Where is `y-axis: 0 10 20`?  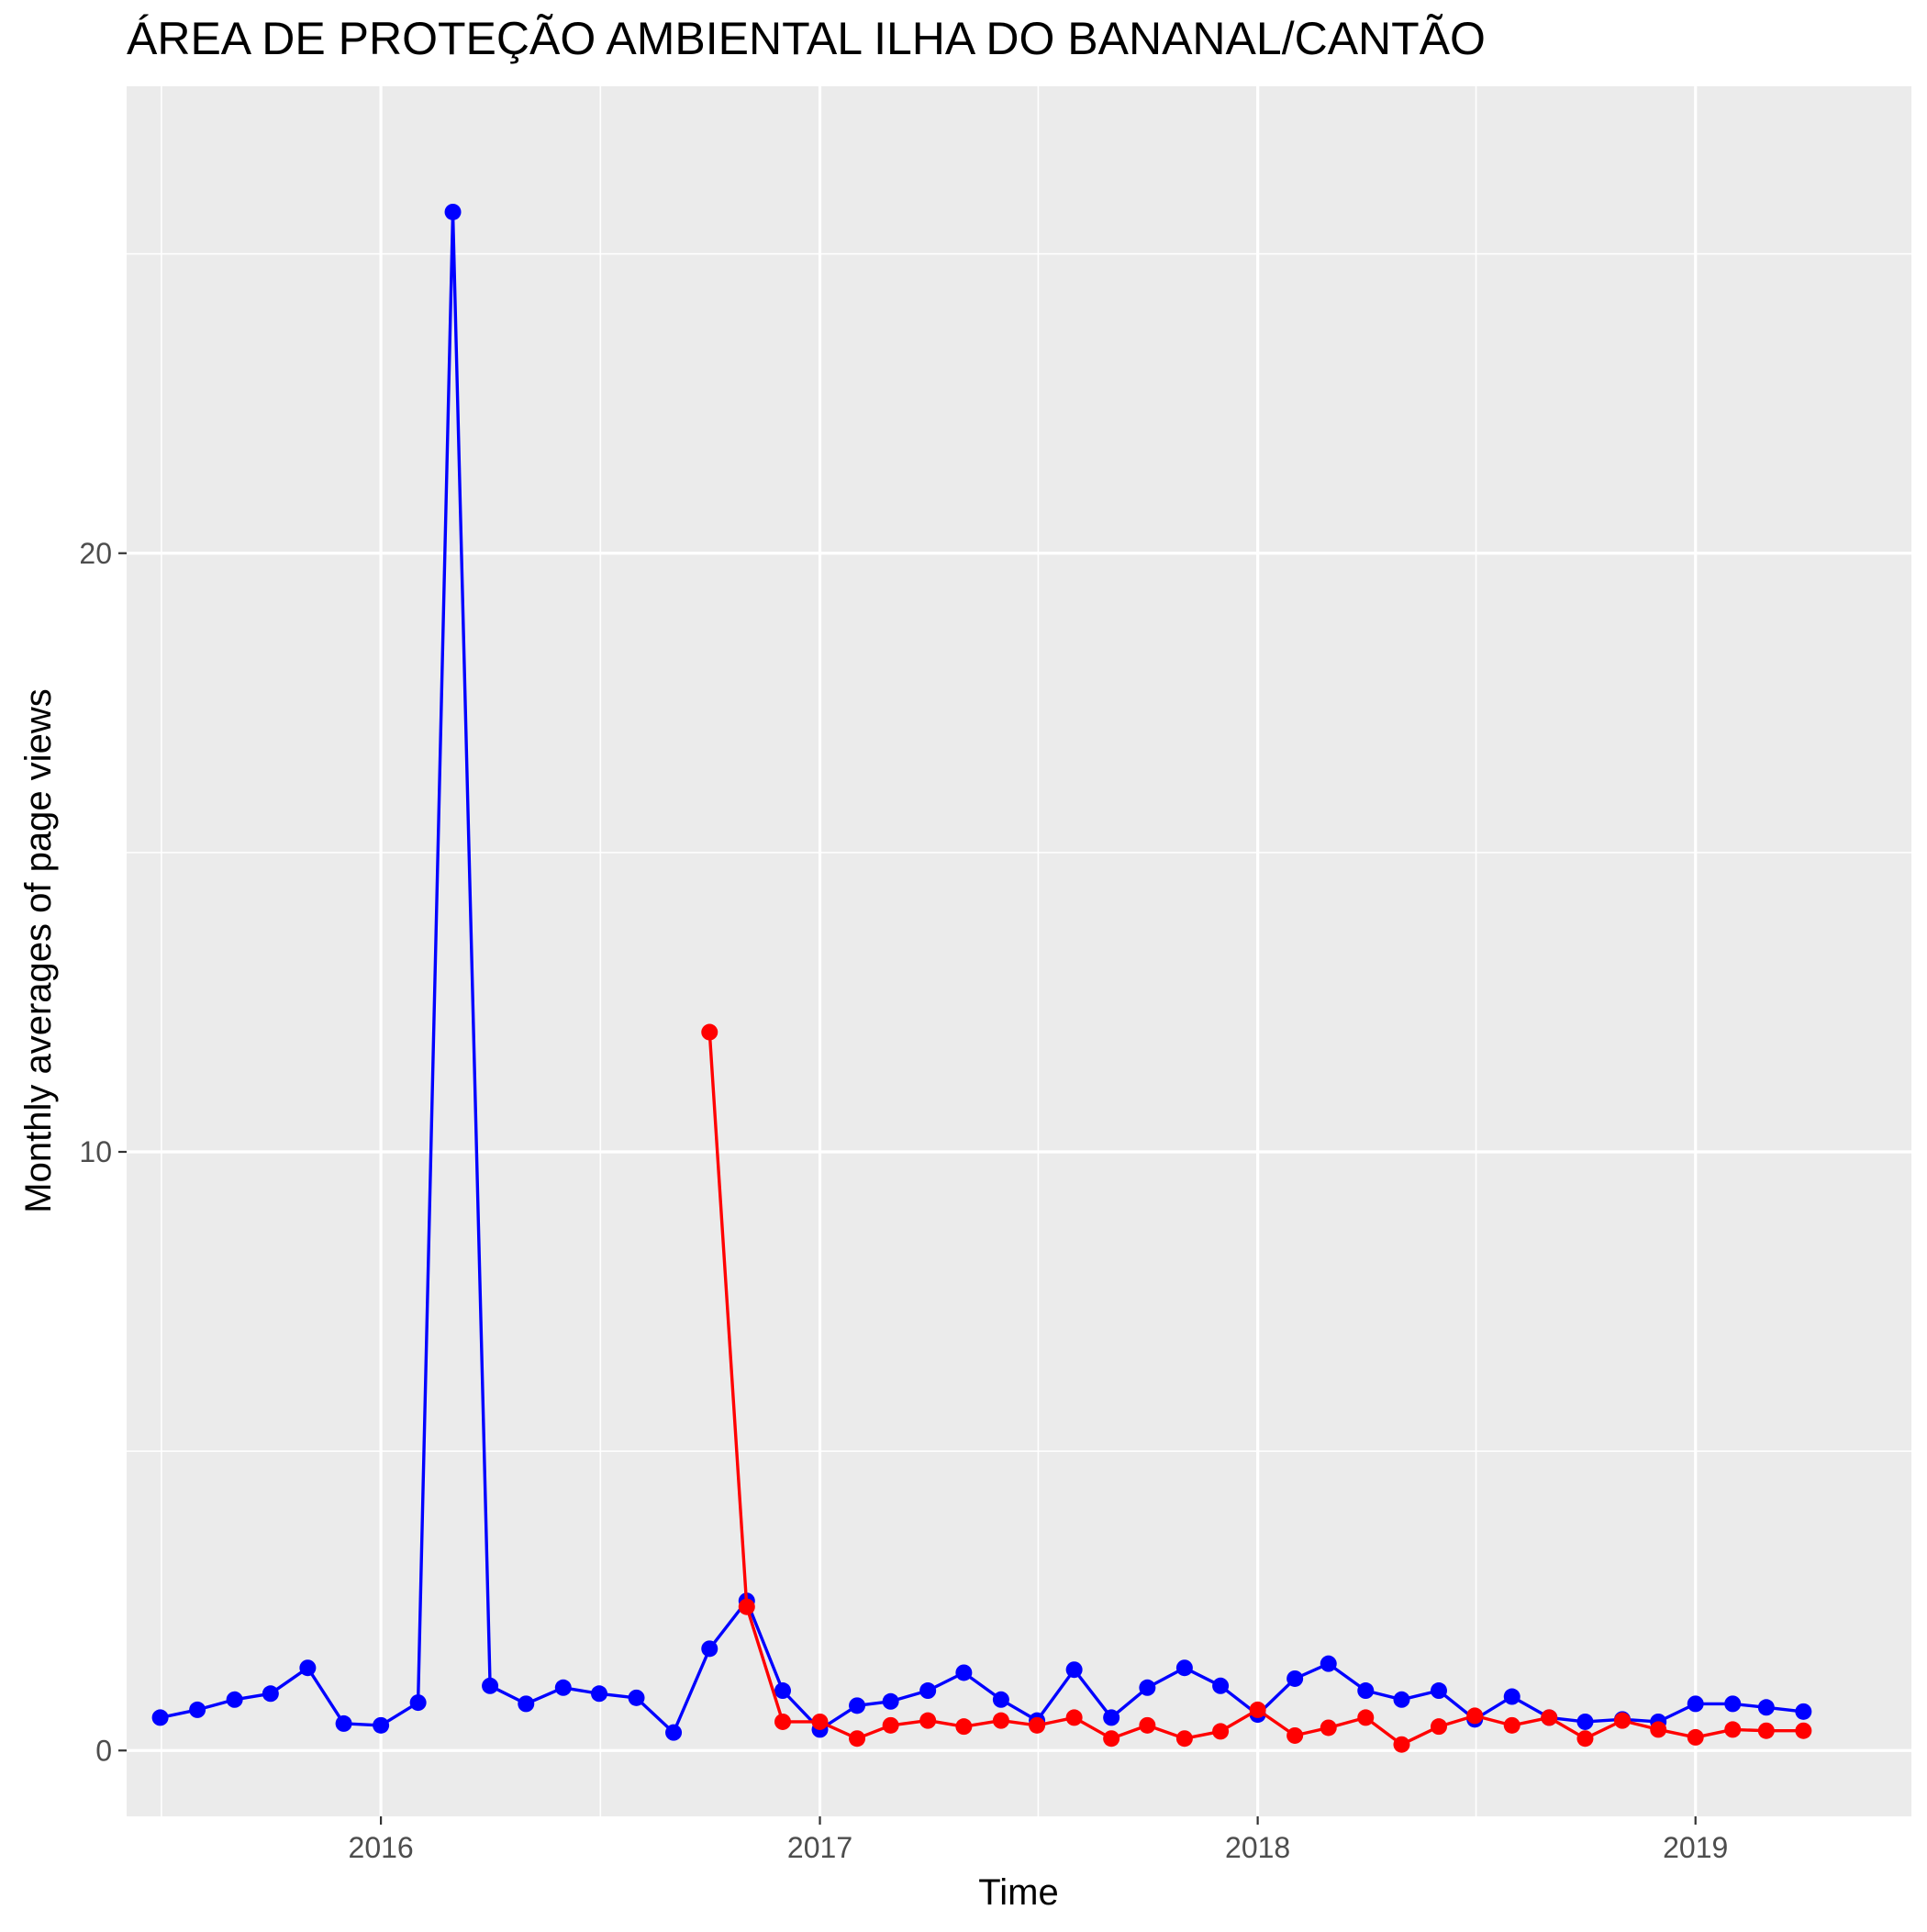
y-axis: 0 10 20 is located at coordinates (103, 1152).